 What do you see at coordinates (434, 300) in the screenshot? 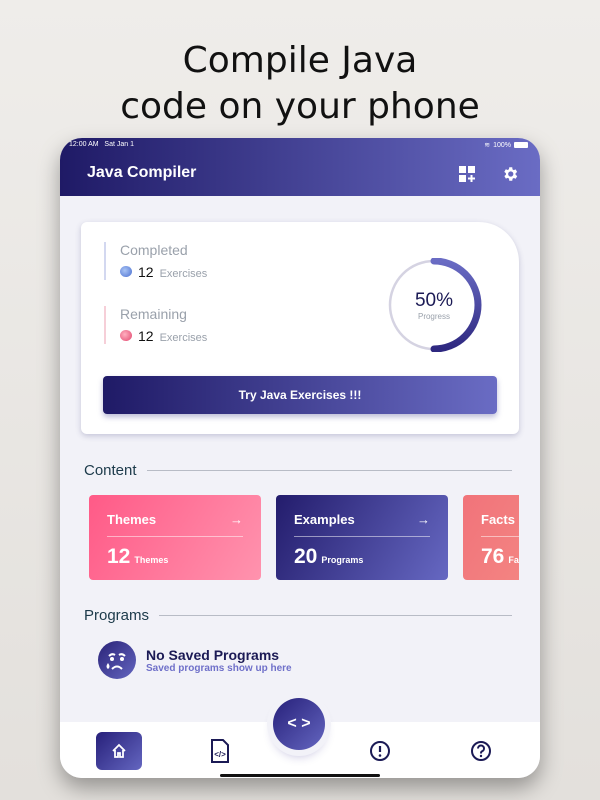
I see `progress-value: 50%` at bounding box center [434, 300].